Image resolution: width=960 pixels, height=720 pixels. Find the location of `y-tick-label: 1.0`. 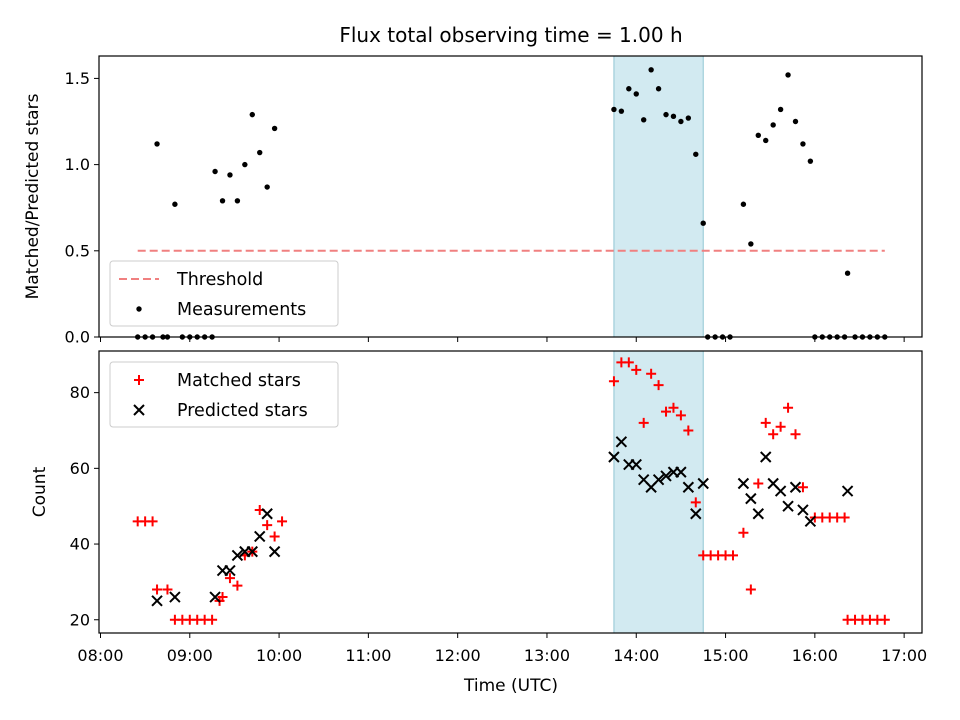

y-tick-label: 1.0 is located at coordinates (77, 164).